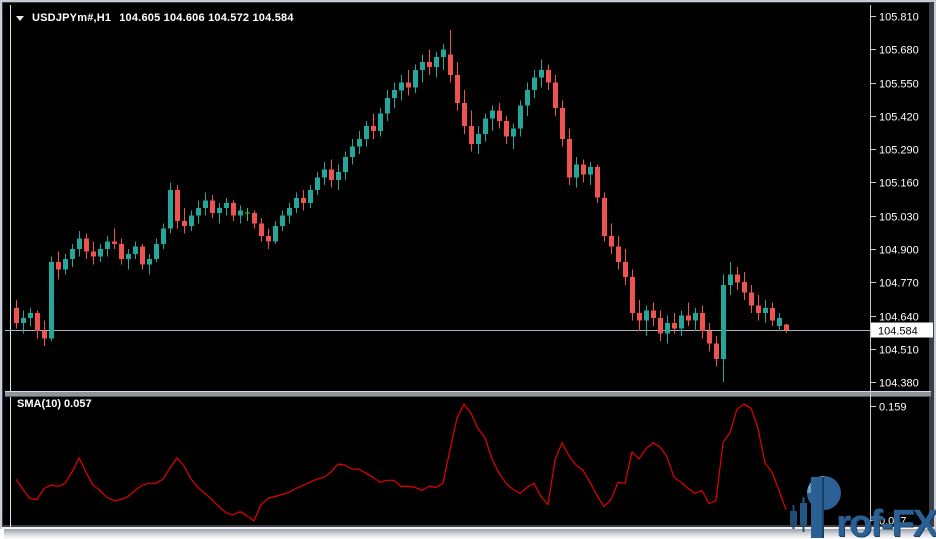  What do you see at coordinates (468, 528) in the screenshot?
I see `window-frame-bottom-highlight` at bounding box center [468, 528].